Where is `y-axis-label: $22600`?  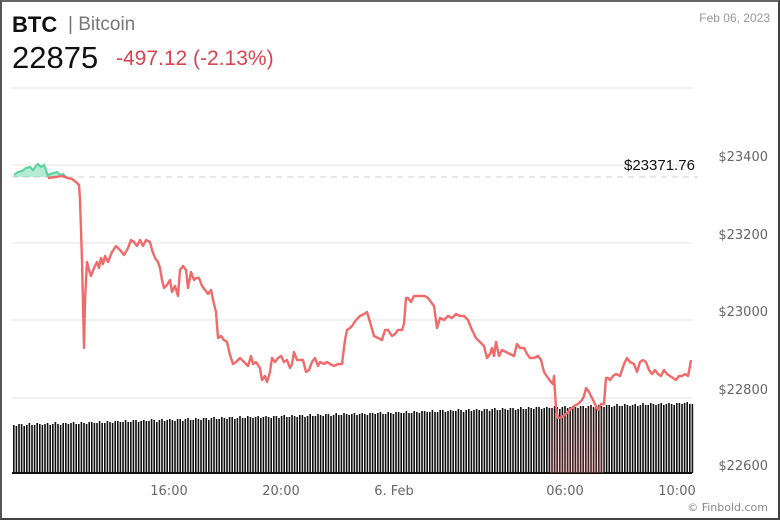
y-axis-label: $22600 is located at coordinates (743, 466).